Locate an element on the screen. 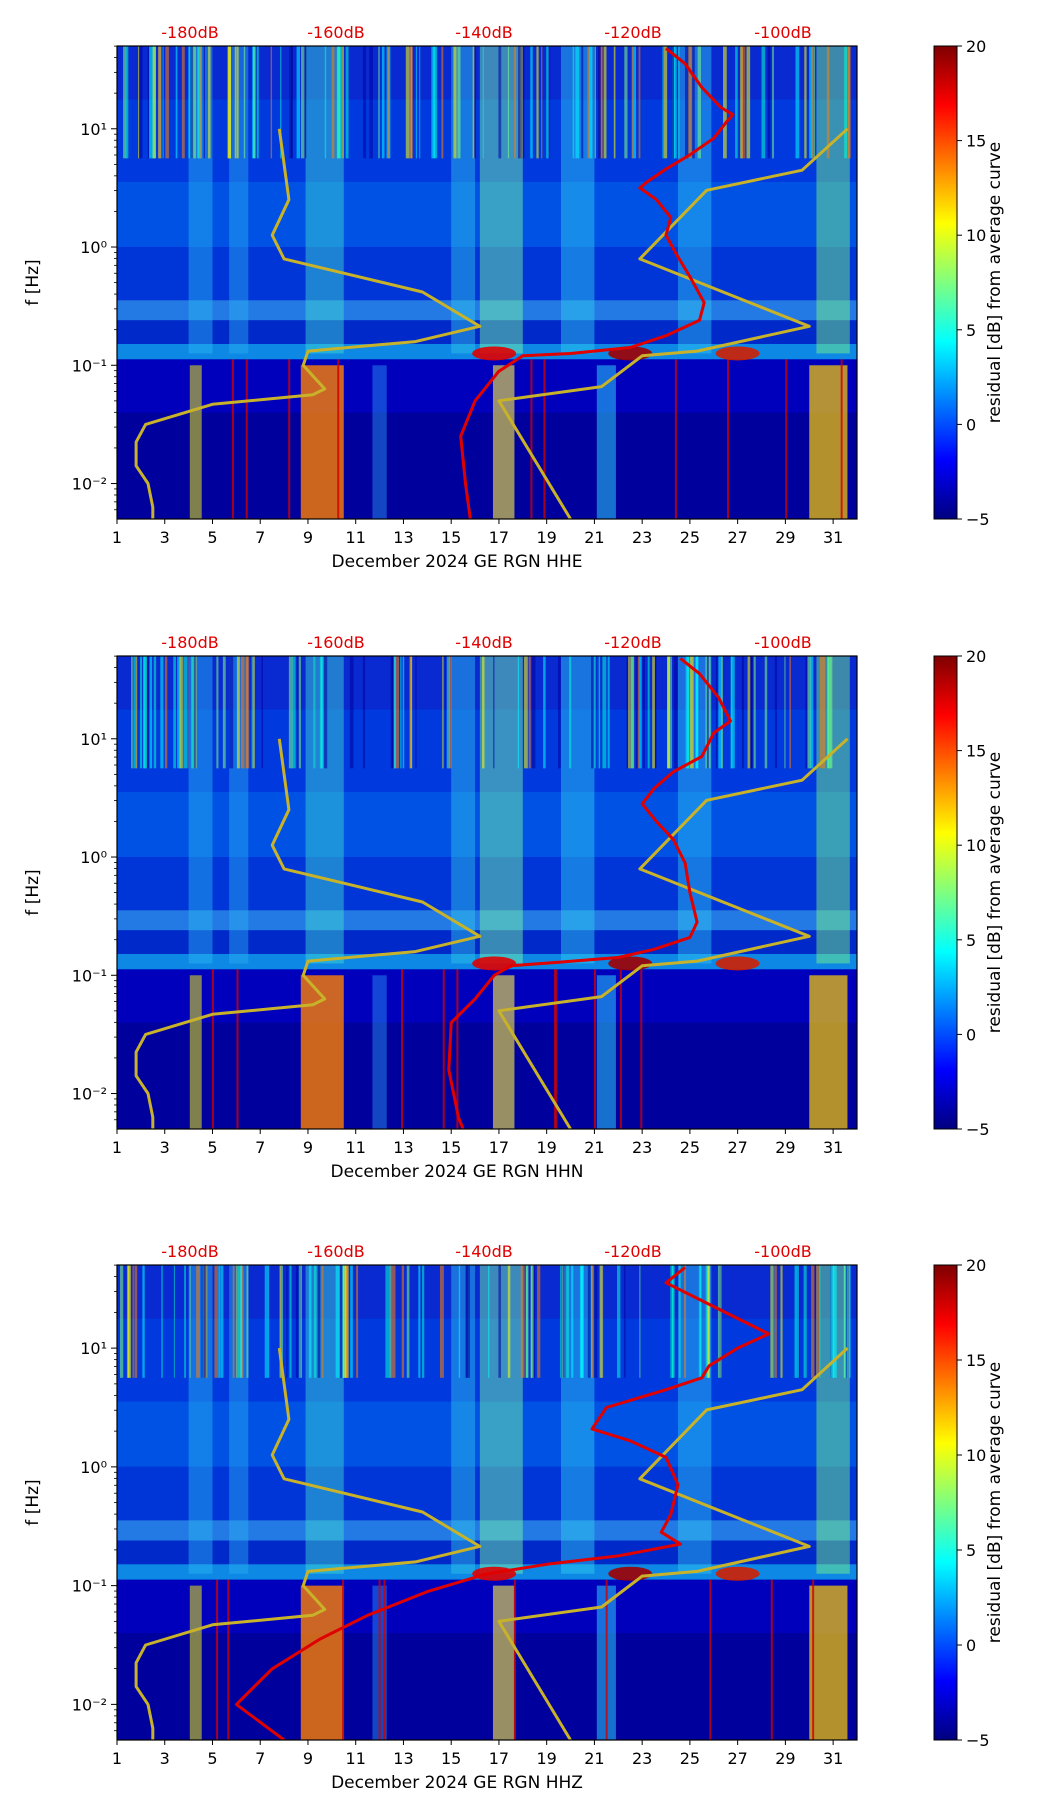 This screenshot has height=1806, width=1052. x-tick-label: 27 is located at coordinates (737, 1147).